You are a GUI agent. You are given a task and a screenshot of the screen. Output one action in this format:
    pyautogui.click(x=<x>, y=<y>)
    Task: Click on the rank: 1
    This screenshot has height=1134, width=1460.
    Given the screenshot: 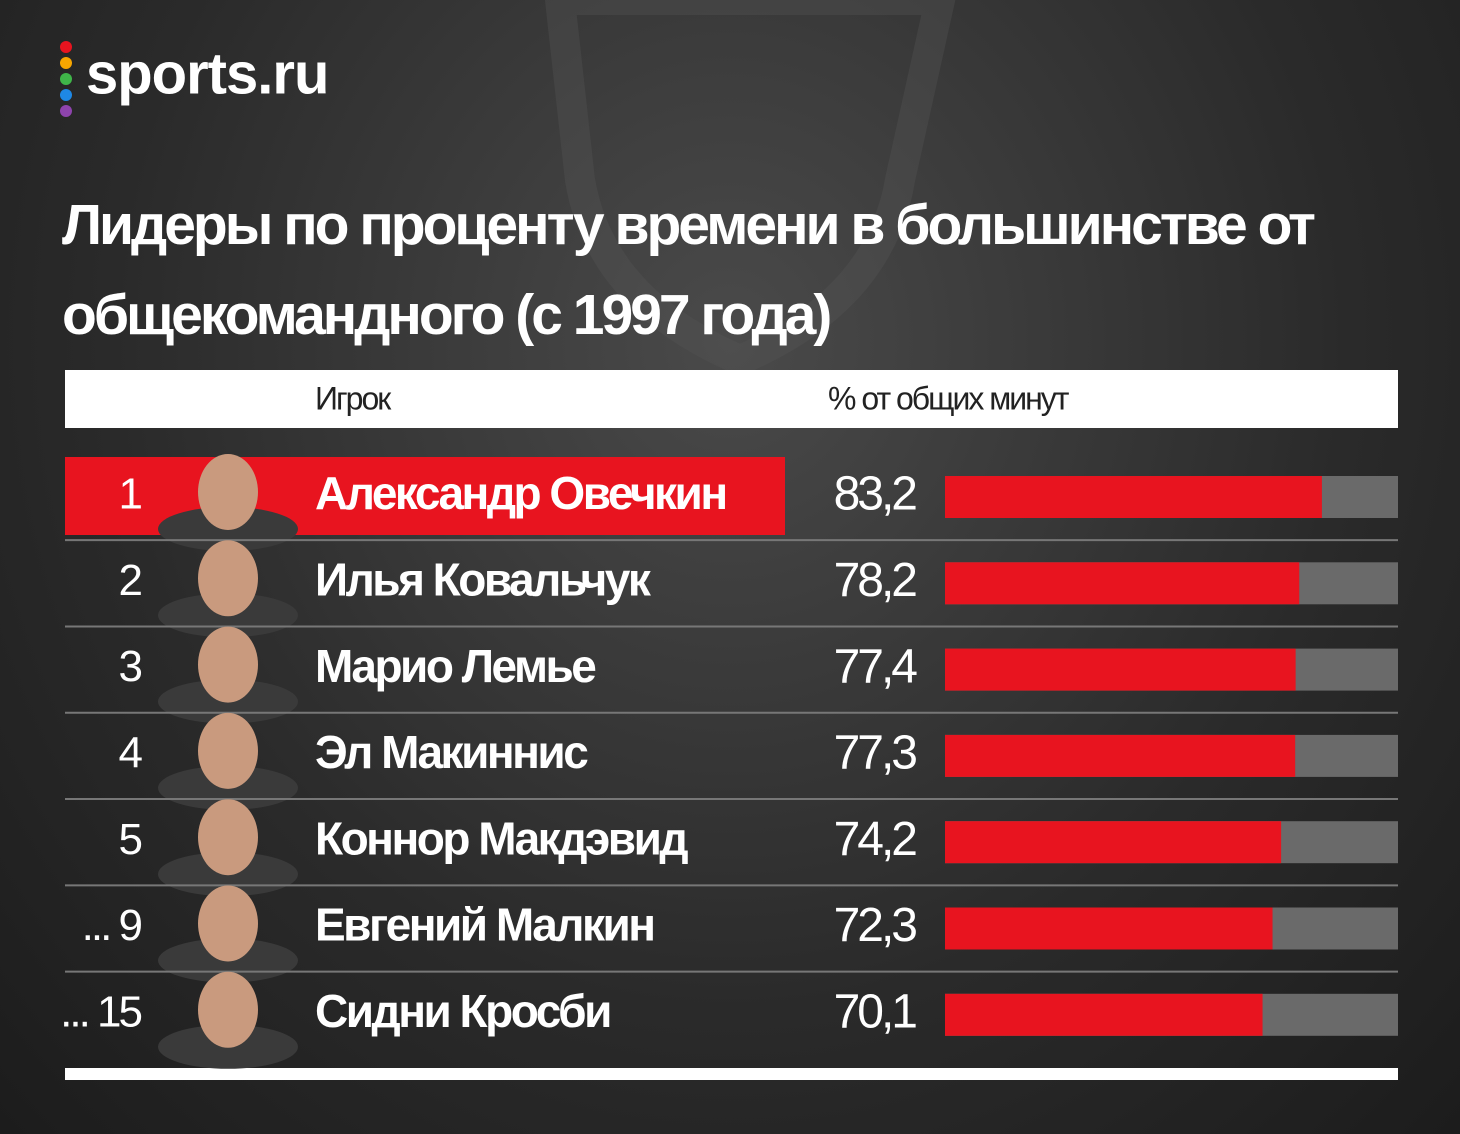 What is the action you would take?
    pyautogui.click(x=130, y=494)
    